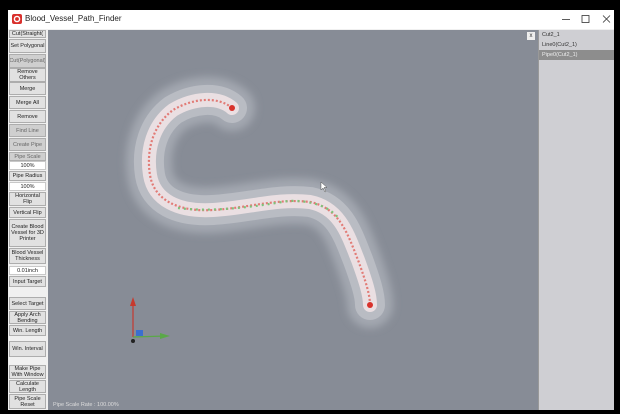 The image size is (620, 414). What do you see at coordinates (324, 187) in the screenshot?
I see `cursor` at bounding box center [324, 187].